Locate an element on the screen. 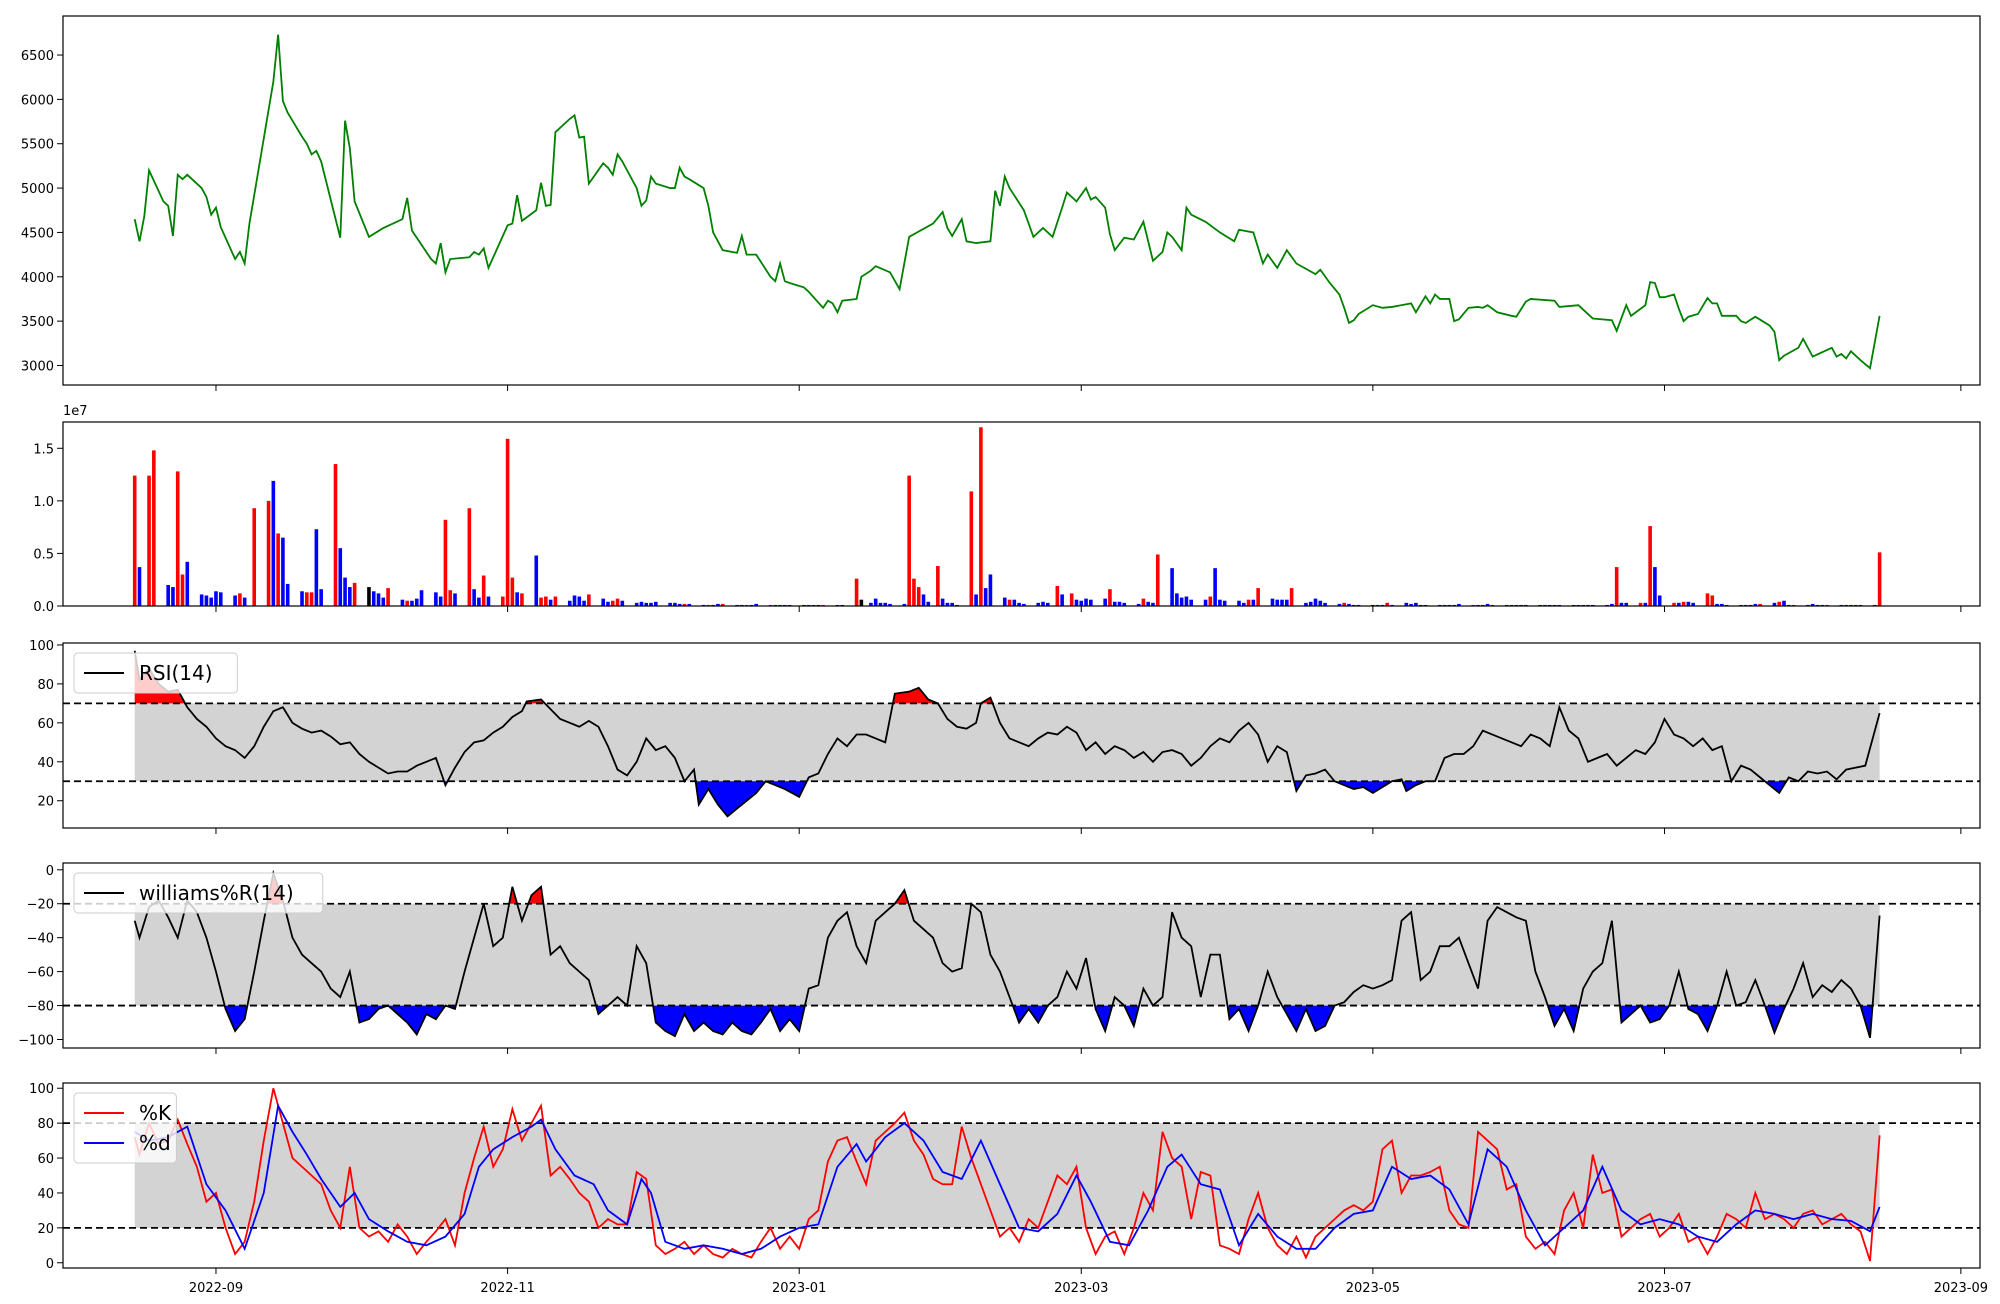 The image size is (2000, 1304). series-line-d is located at coordinates (1007, 1178).